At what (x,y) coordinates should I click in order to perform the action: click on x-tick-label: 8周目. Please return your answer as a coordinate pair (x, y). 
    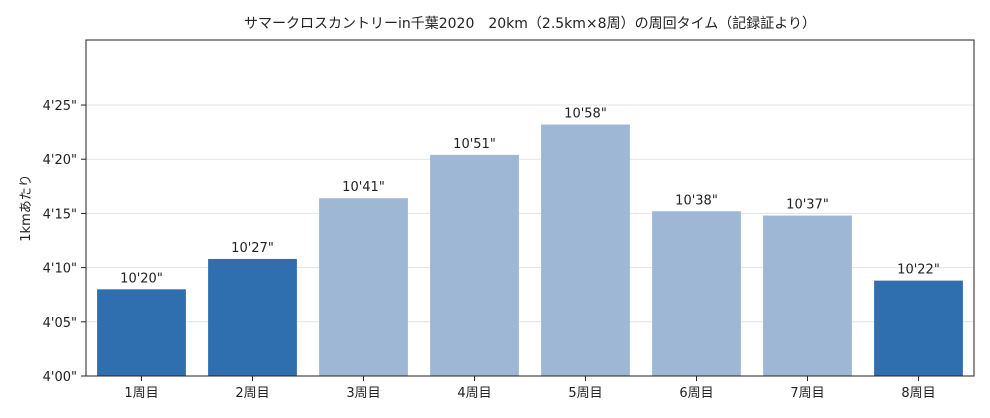
    Looking at the image, I should click on (918, 393).